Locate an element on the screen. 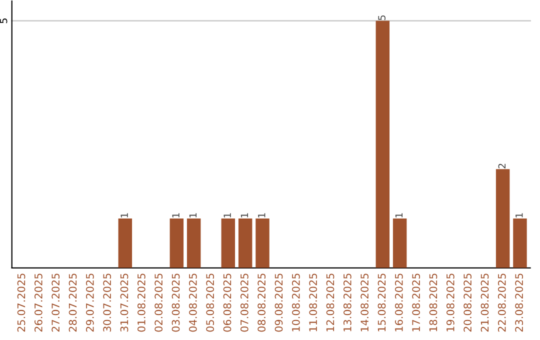 The image size is (540, 340). x-tick-label: 27.07.2025 is located at coordinates (56, 303).